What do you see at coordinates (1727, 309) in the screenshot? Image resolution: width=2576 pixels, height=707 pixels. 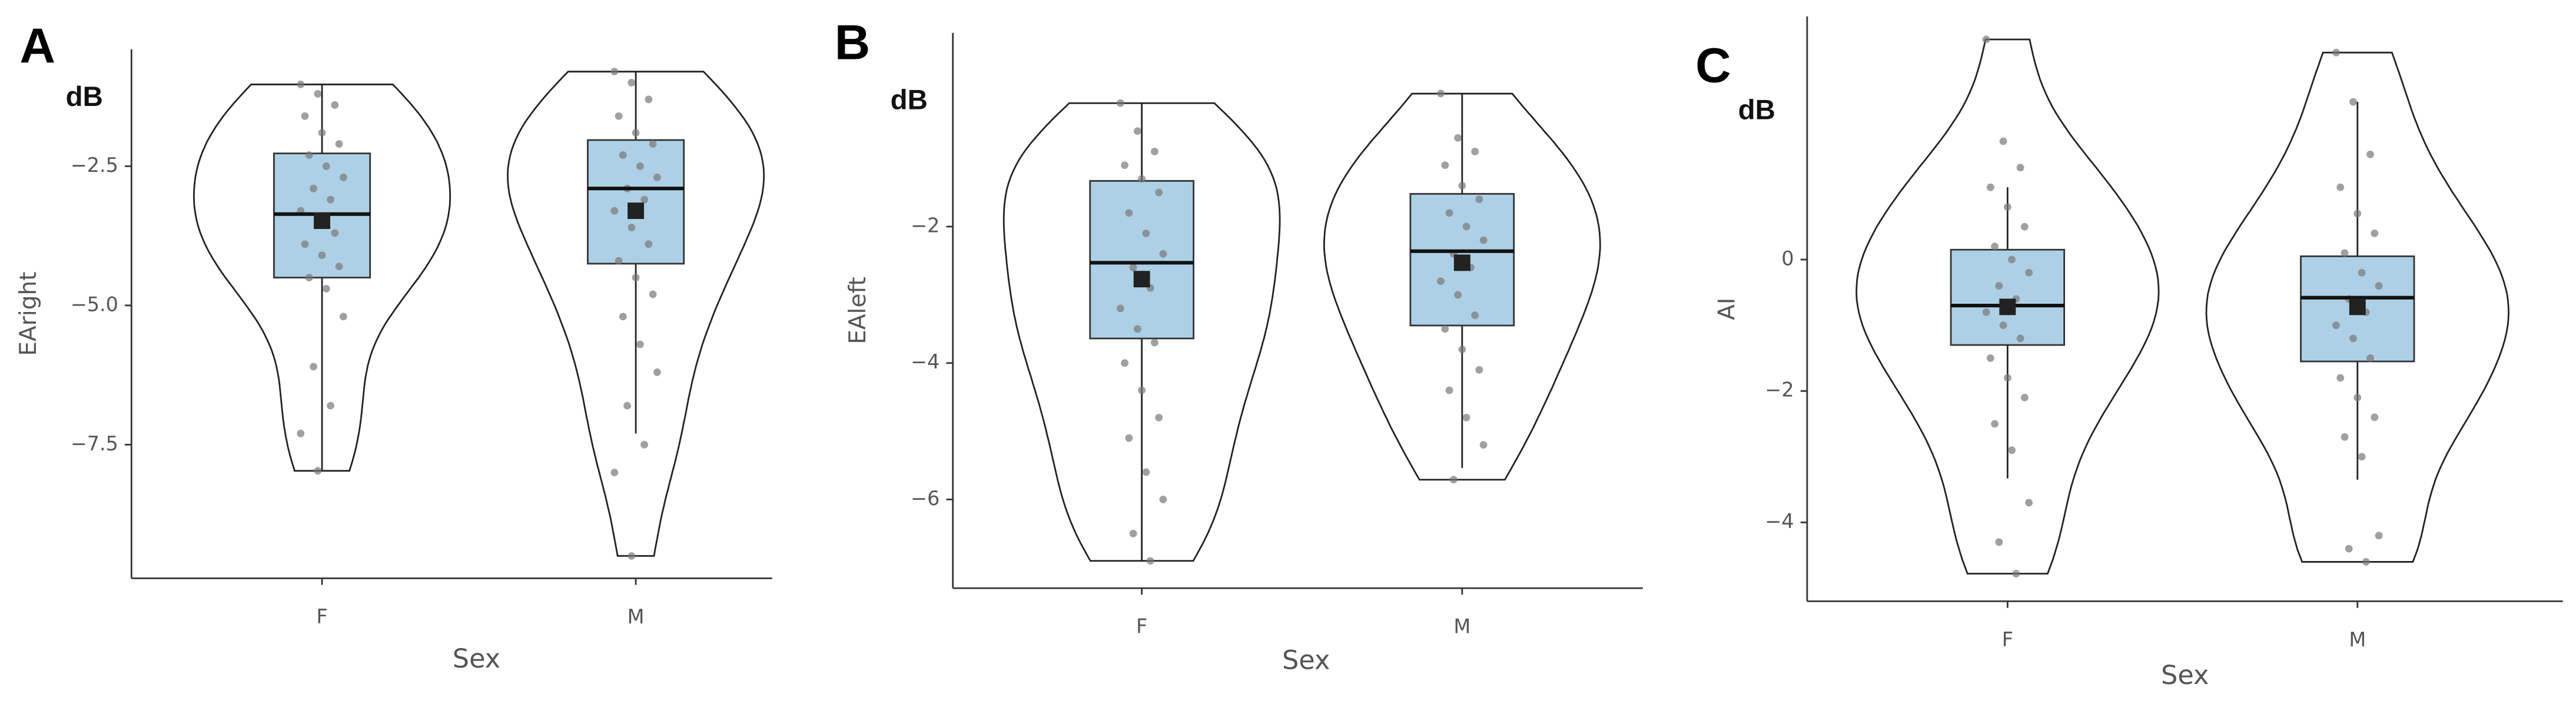 I see `y-axis-label: AI` at bounding box center [1727, 309].